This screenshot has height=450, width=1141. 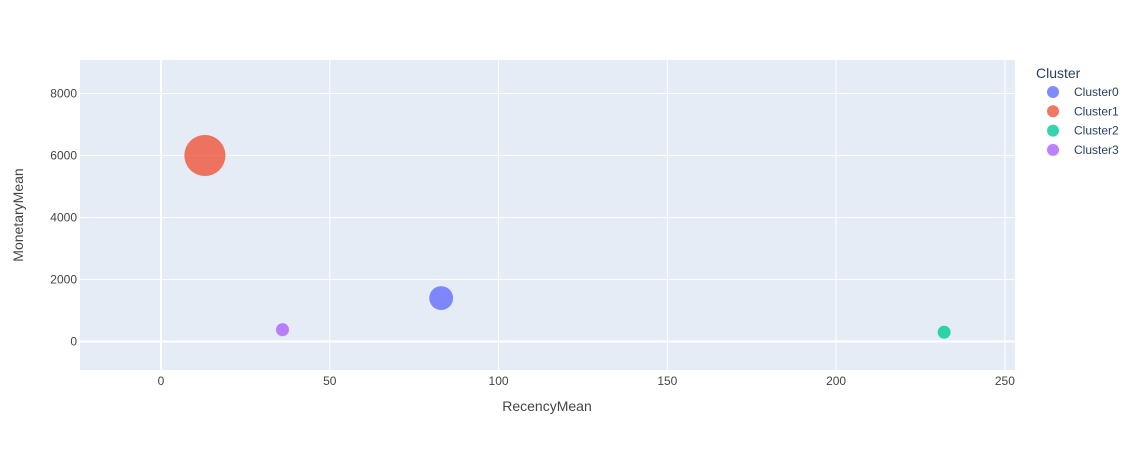 What do you see at coordinates (1096, 131) in the screenshot?
I see `legend-label: Cluster2` at bounding box center [1096, 131].